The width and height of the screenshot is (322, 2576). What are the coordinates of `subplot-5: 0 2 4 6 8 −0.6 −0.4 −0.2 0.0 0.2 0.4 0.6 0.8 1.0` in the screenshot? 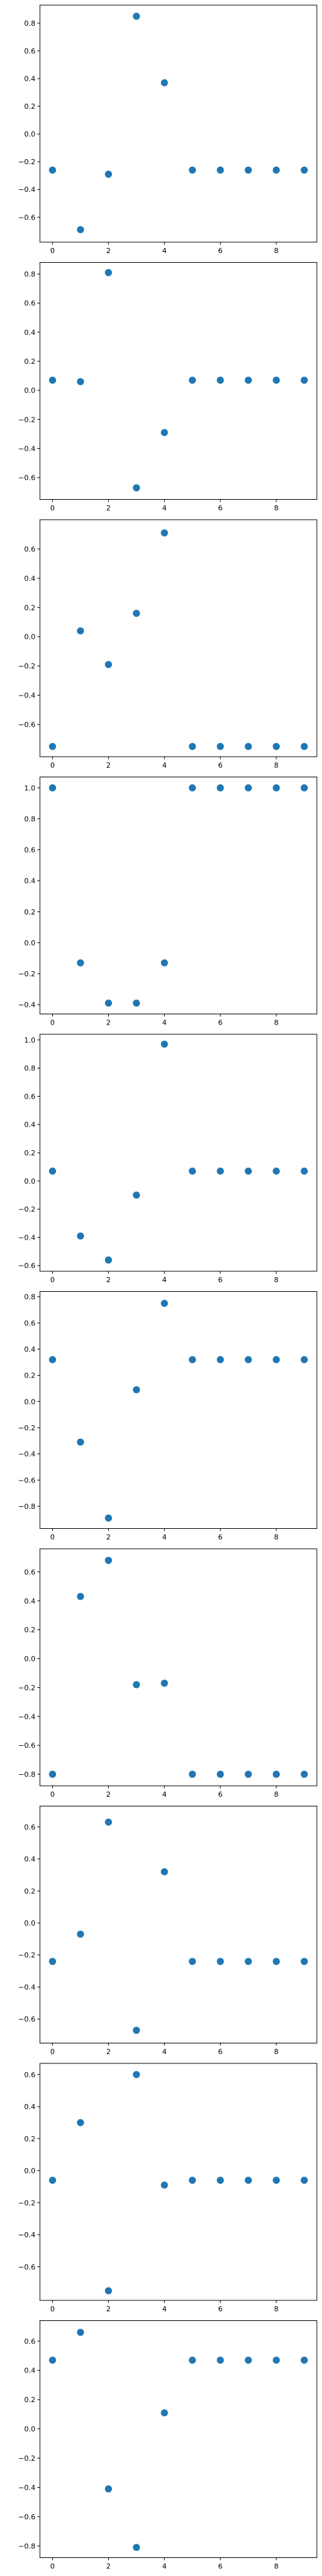 It's located at (167, 1159).